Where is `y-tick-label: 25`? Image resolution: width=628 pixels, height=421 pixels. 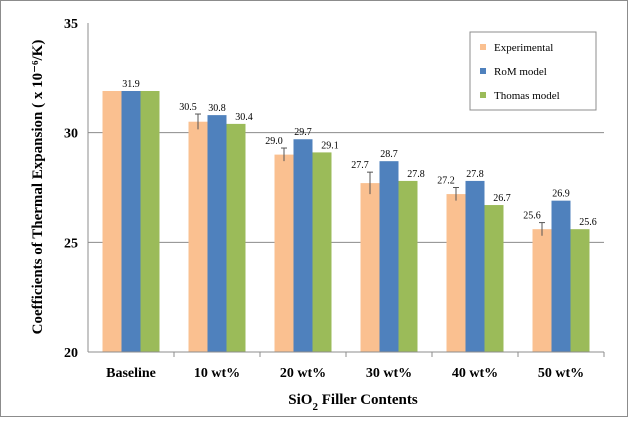
y-tick-label: 25 is located at coordinates (71, 243).